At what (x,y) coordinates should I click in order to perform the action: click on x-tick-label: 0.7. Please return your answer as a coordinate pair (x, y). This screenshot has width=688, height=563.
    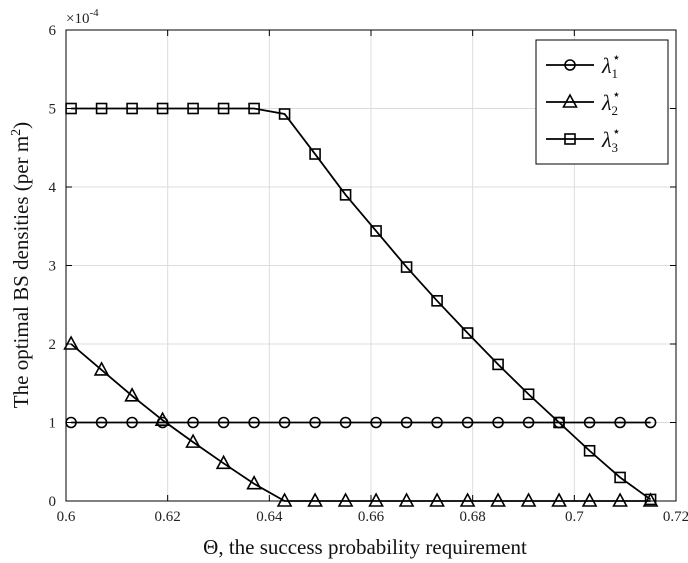
    Looking at the image, I should click on (574, 517).